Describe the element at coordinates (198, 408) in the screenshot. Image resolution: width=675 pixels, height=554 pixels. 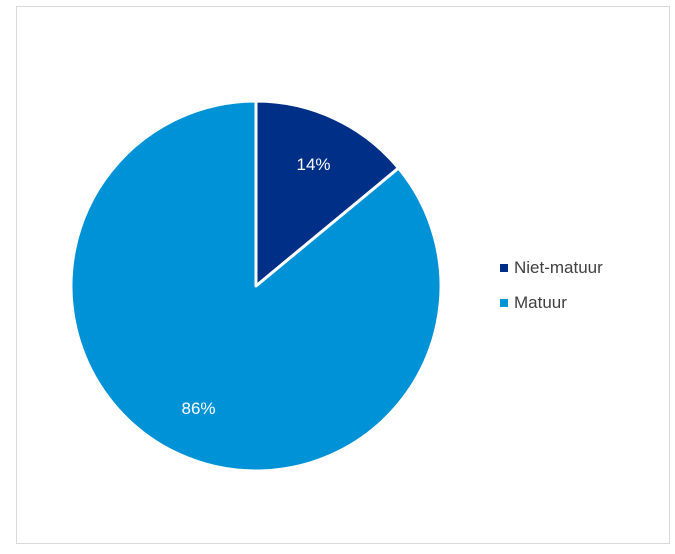
I see `slice-label-matuur: 86%` at that location.